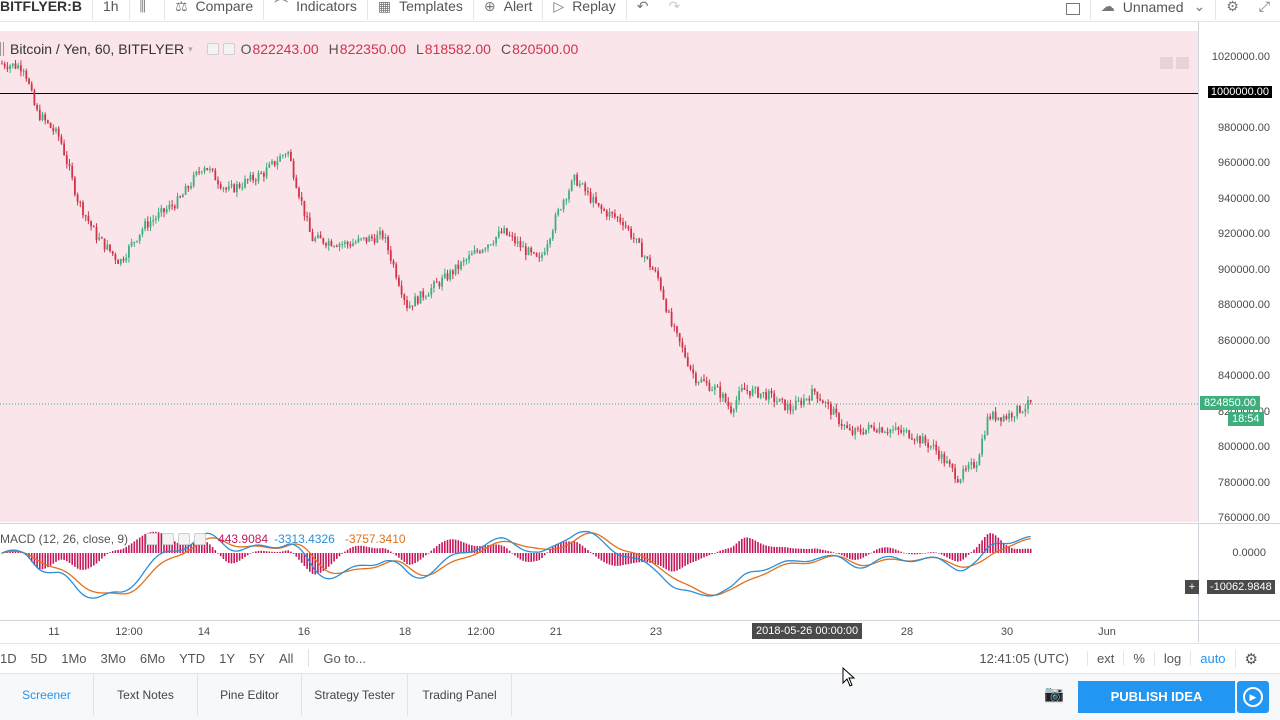  I want to click on scale-settings-icon: ⚙, so click(1257, 658).